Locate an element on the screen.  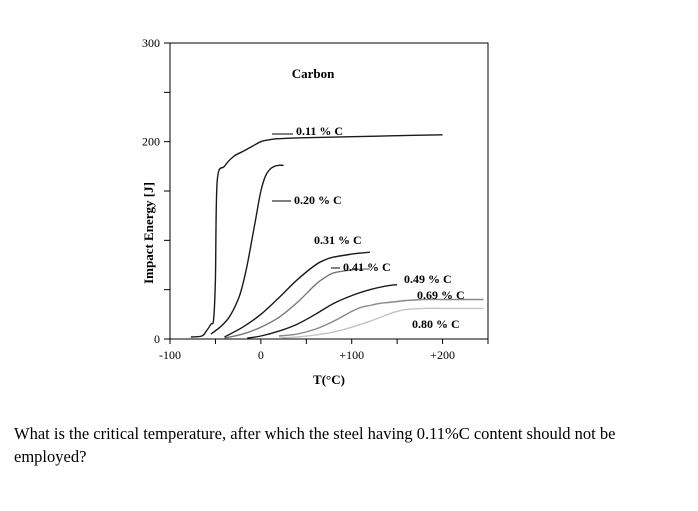
y-axis-title: Impact Energy [J] is located at coordinates (148, 233).